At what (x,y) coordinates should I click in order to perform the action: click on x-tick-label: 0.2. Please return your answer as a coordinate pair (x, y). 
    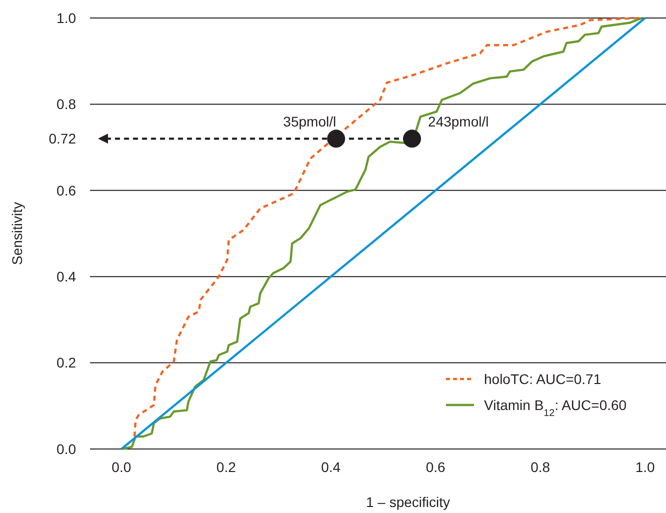
    Looking at the image, I should click on (226, 467).